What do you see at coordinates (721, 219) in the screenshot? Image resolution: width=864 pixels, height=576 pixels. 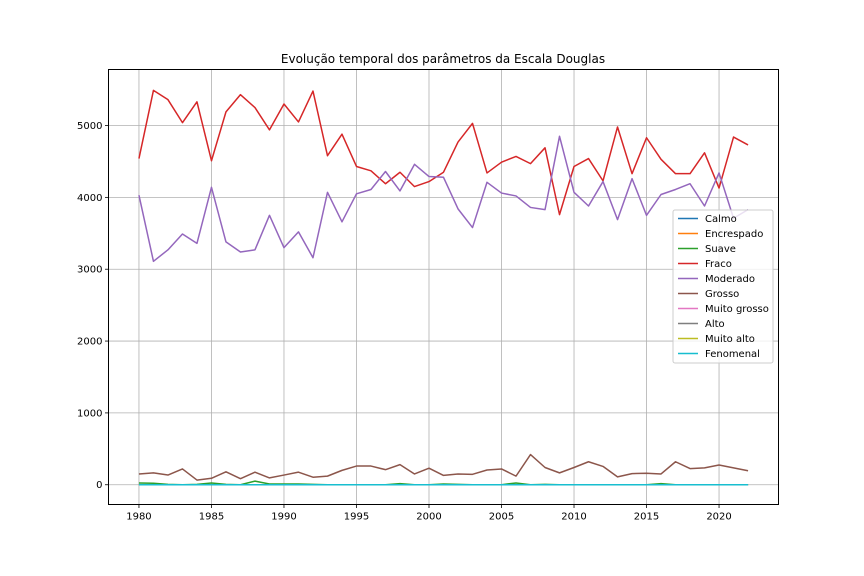 I see `legend-label: Calmo` at bounding box center [721, 219].